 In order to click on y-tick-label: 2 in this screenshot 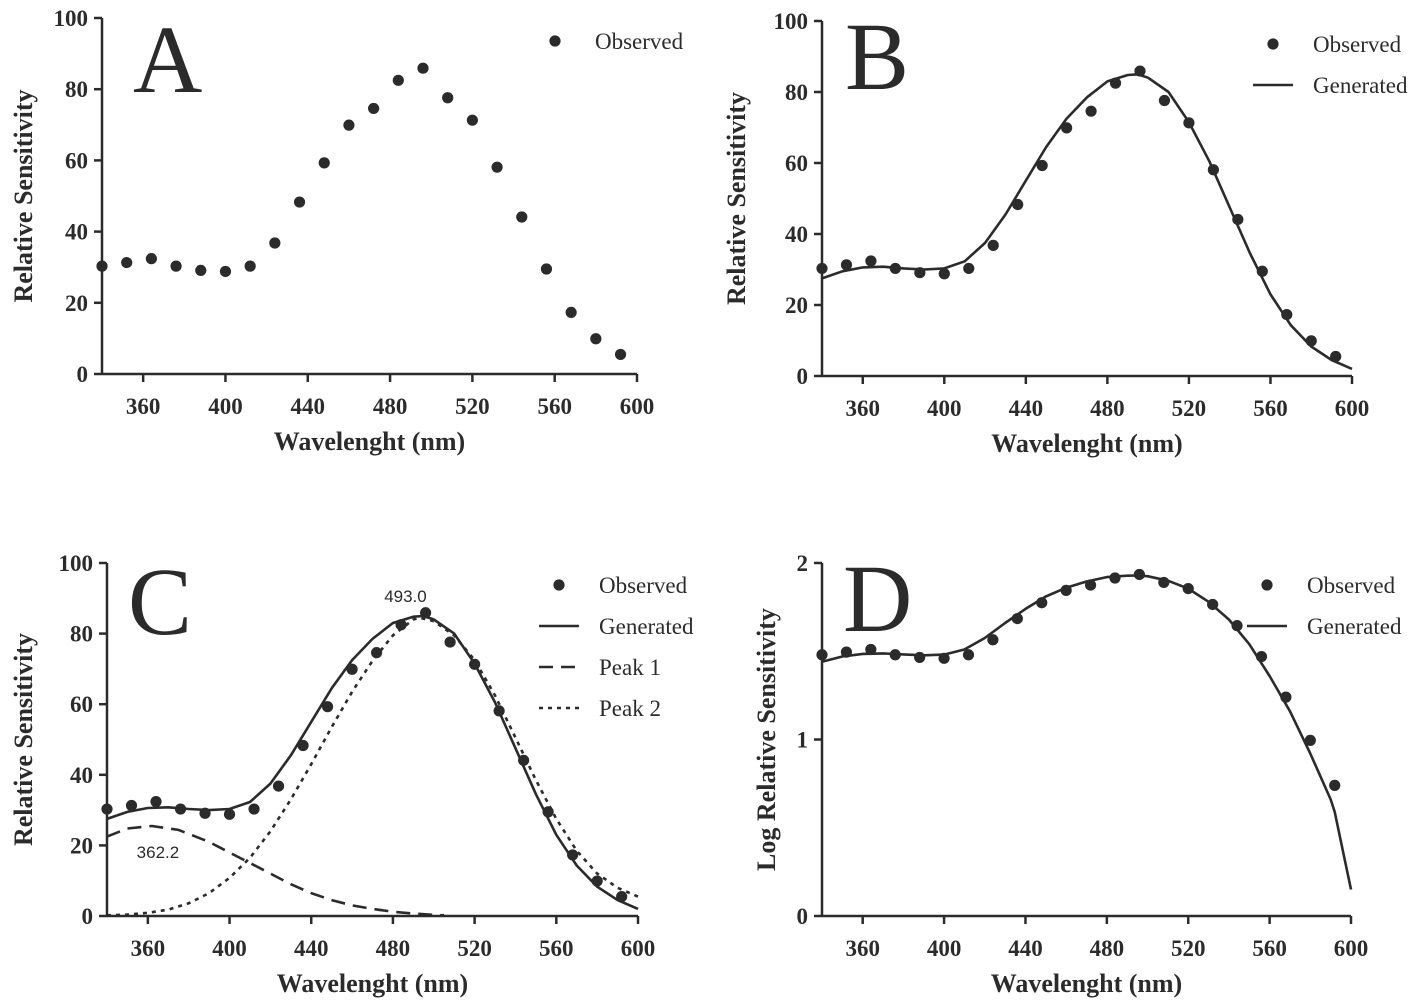, I will do `click(803, 563)`.